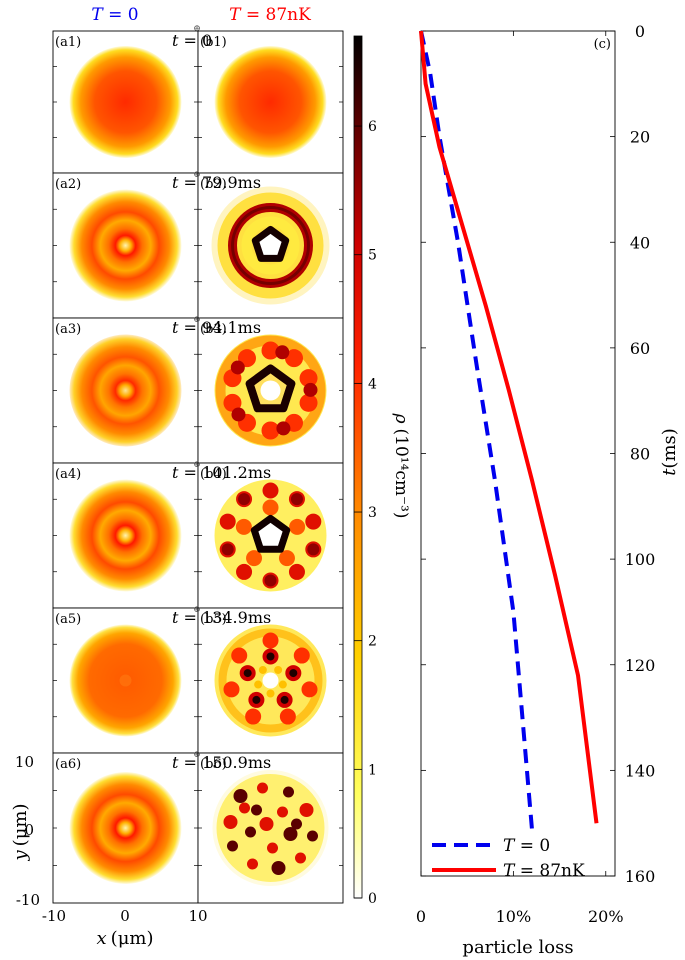 The height and width of the screenshot is (960, 685). What do you see at coordinates (372, 899) in the screenshot?
I see `colorbar-tick-0: 0` at bounding box center [372, 899].